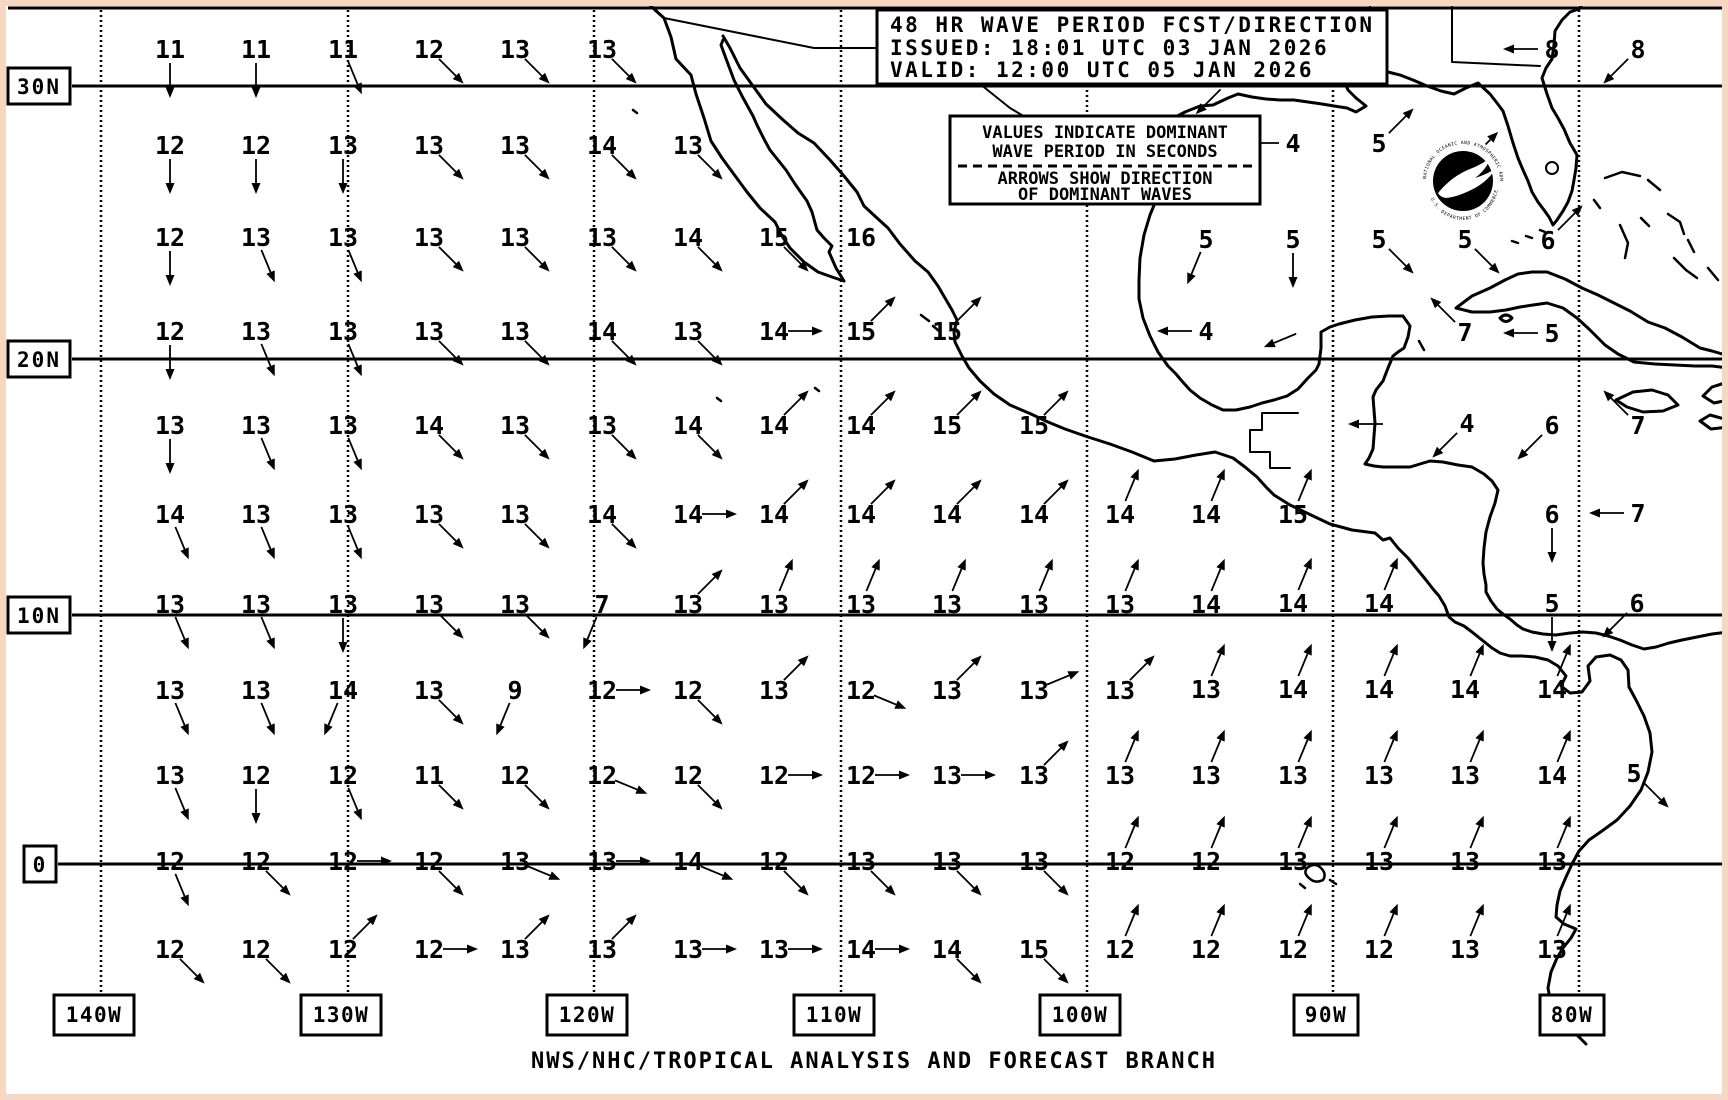  I want to click on lat-label-box-10N, so click(39, 615).